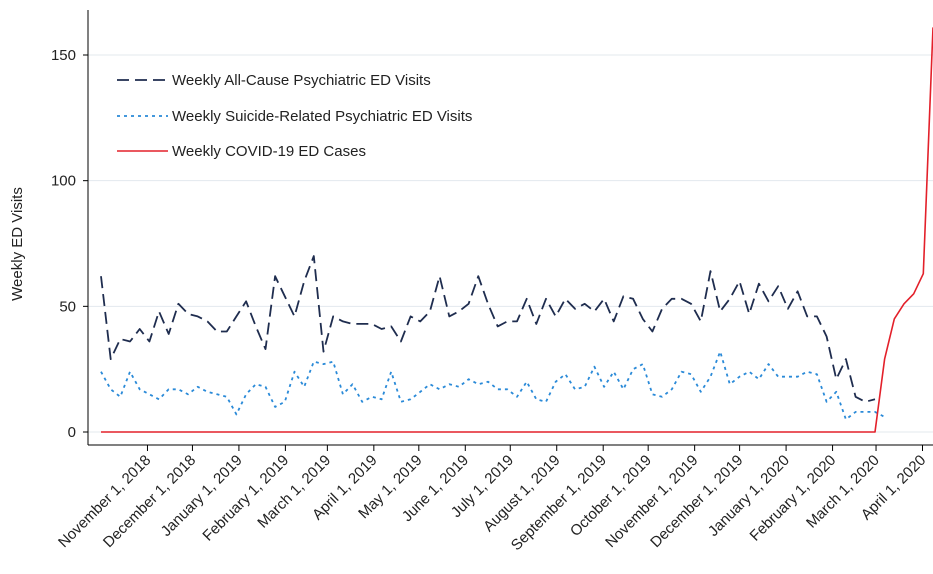 The image size is (933, 574). What do you see at coordinates (17, 244) in the screenshot?
I see `y-axis-title: Weekly ED Visits` at bounding box center [17, 244].